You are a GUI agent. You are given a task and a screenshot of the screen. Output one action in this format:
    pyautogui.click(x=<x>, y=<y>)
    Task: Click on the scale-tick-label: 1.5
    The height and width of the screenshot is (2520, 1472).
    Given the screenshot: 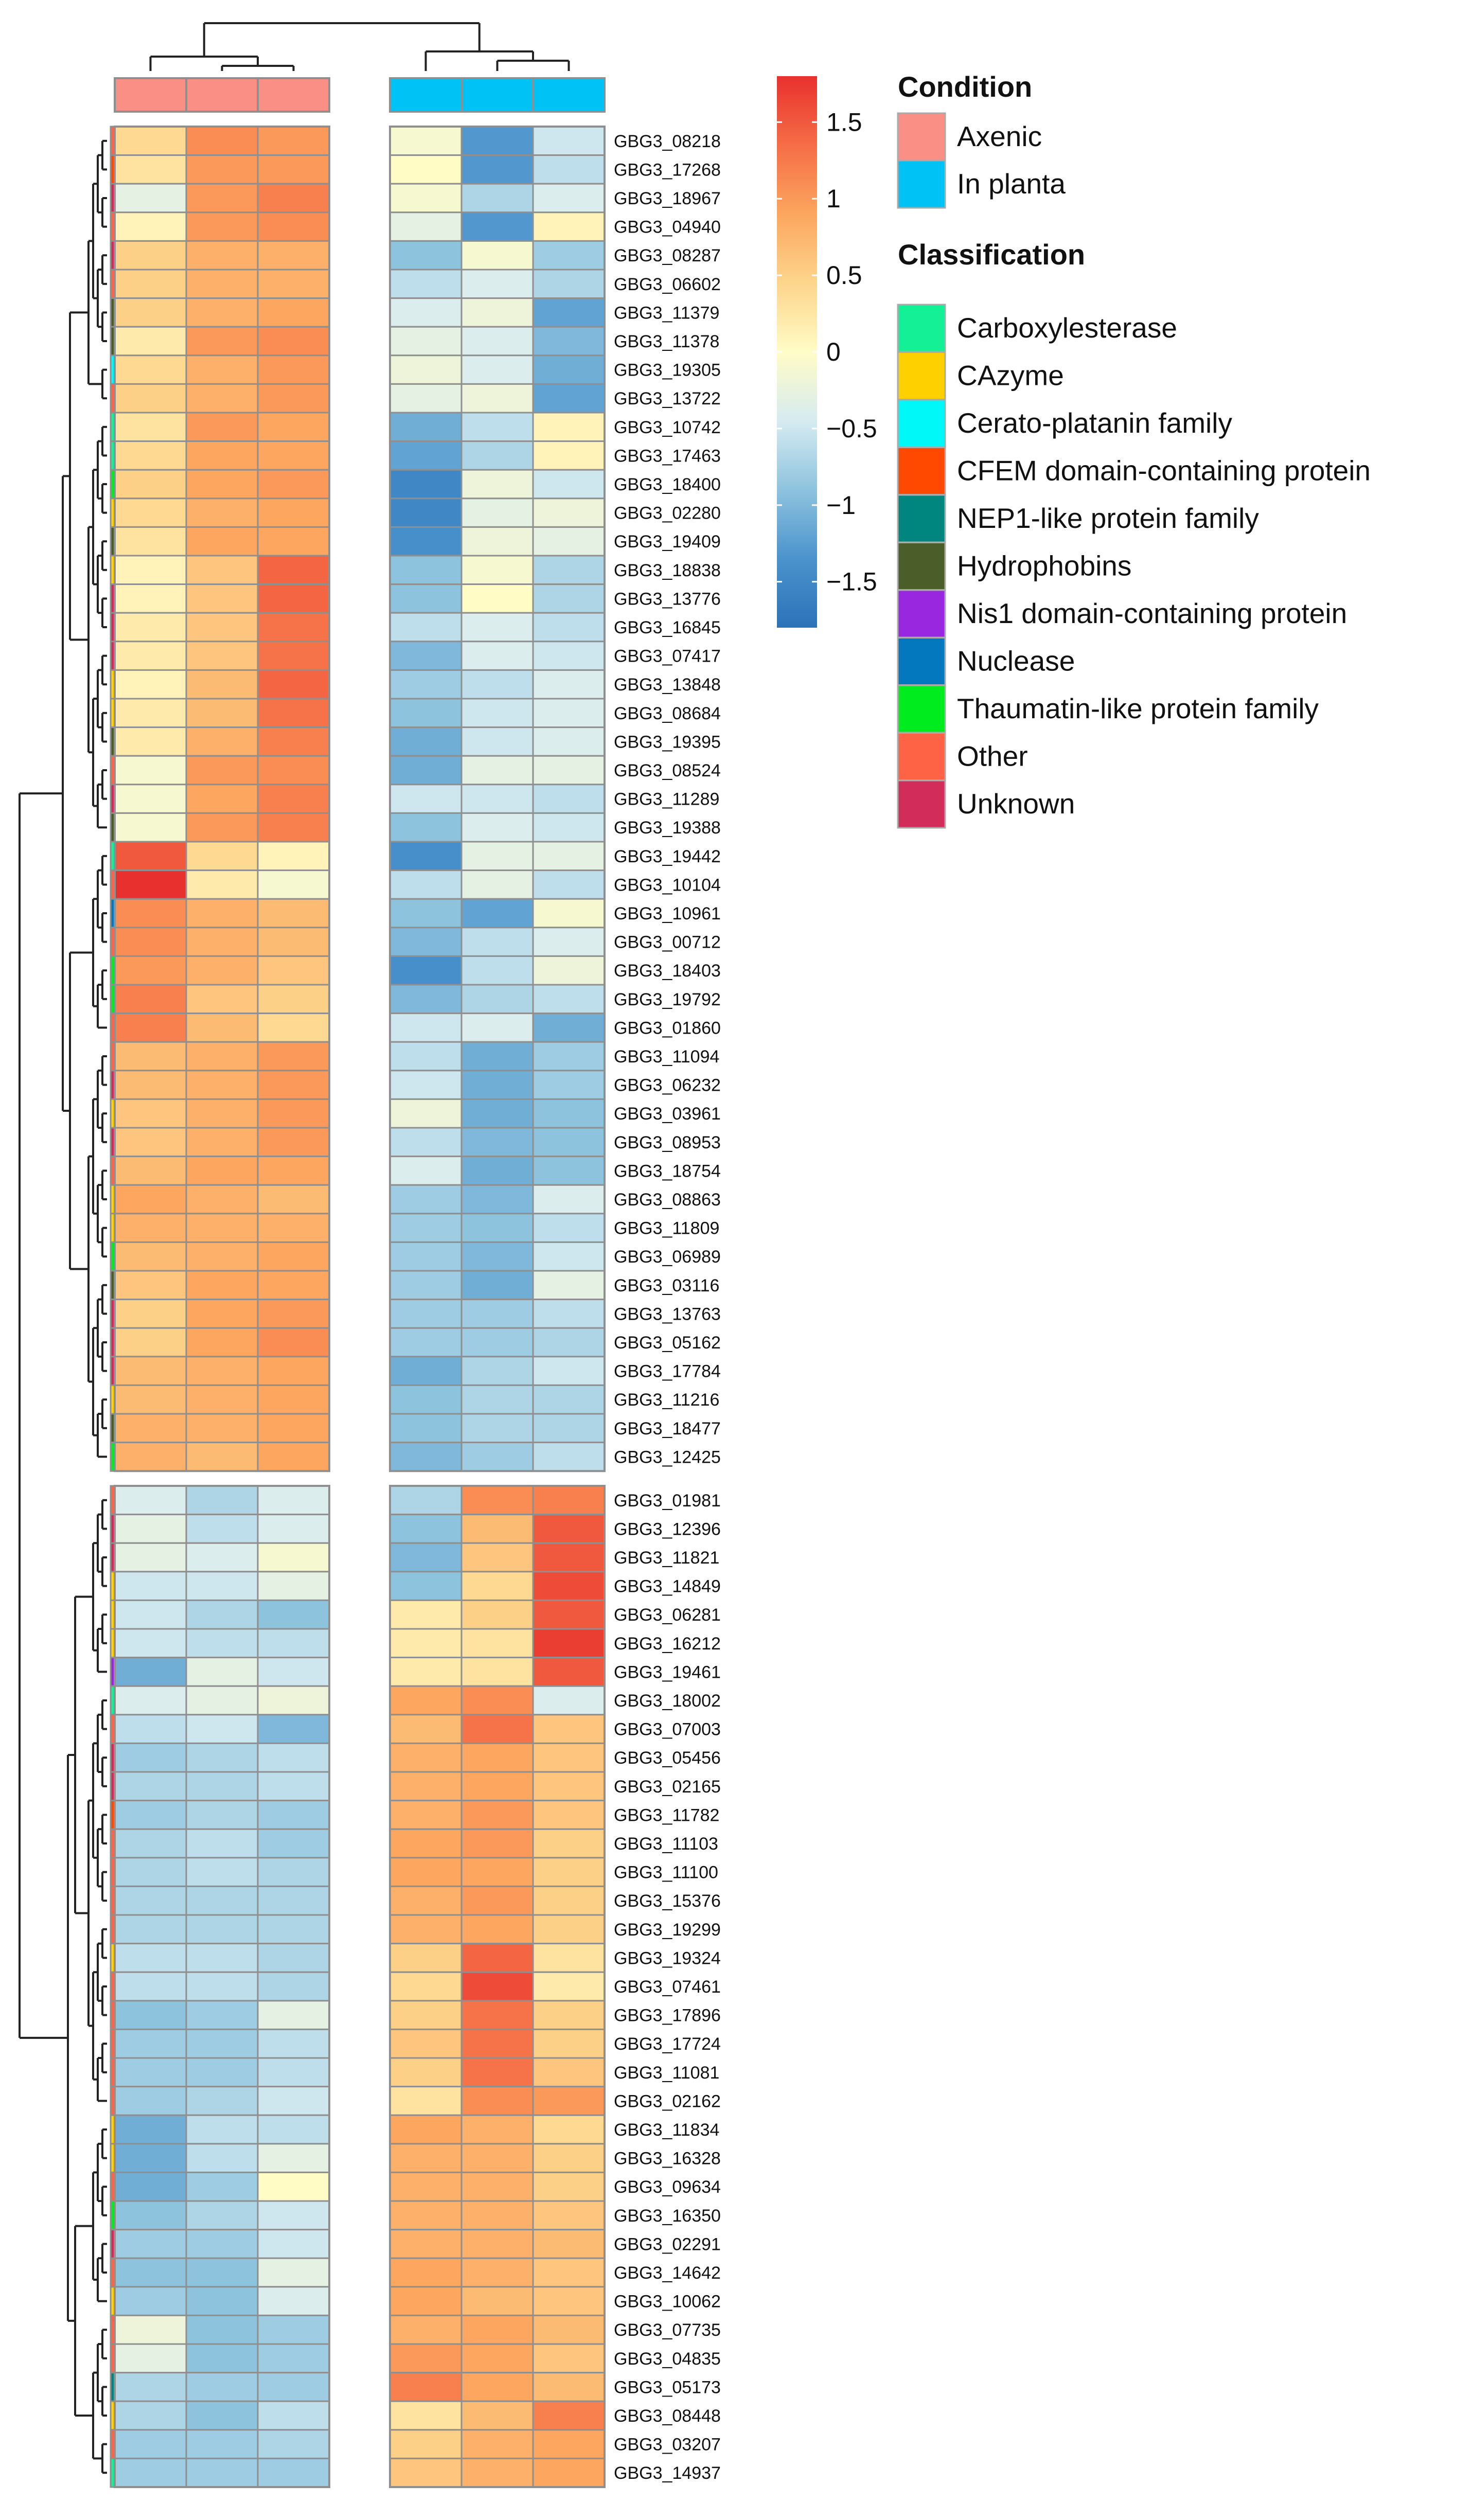 What is the action you would take?
    pyautogui.click(x=844, y=122)
    